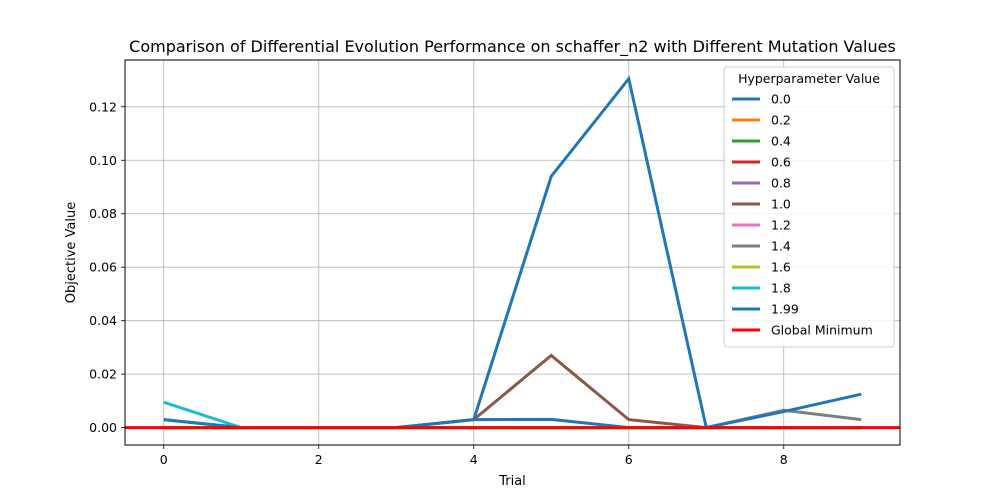 The image size is (1000, 500). Describe the element at coordinates (103, 374) in the screenshot. I see `y-tick-label: 0.02` at that location.